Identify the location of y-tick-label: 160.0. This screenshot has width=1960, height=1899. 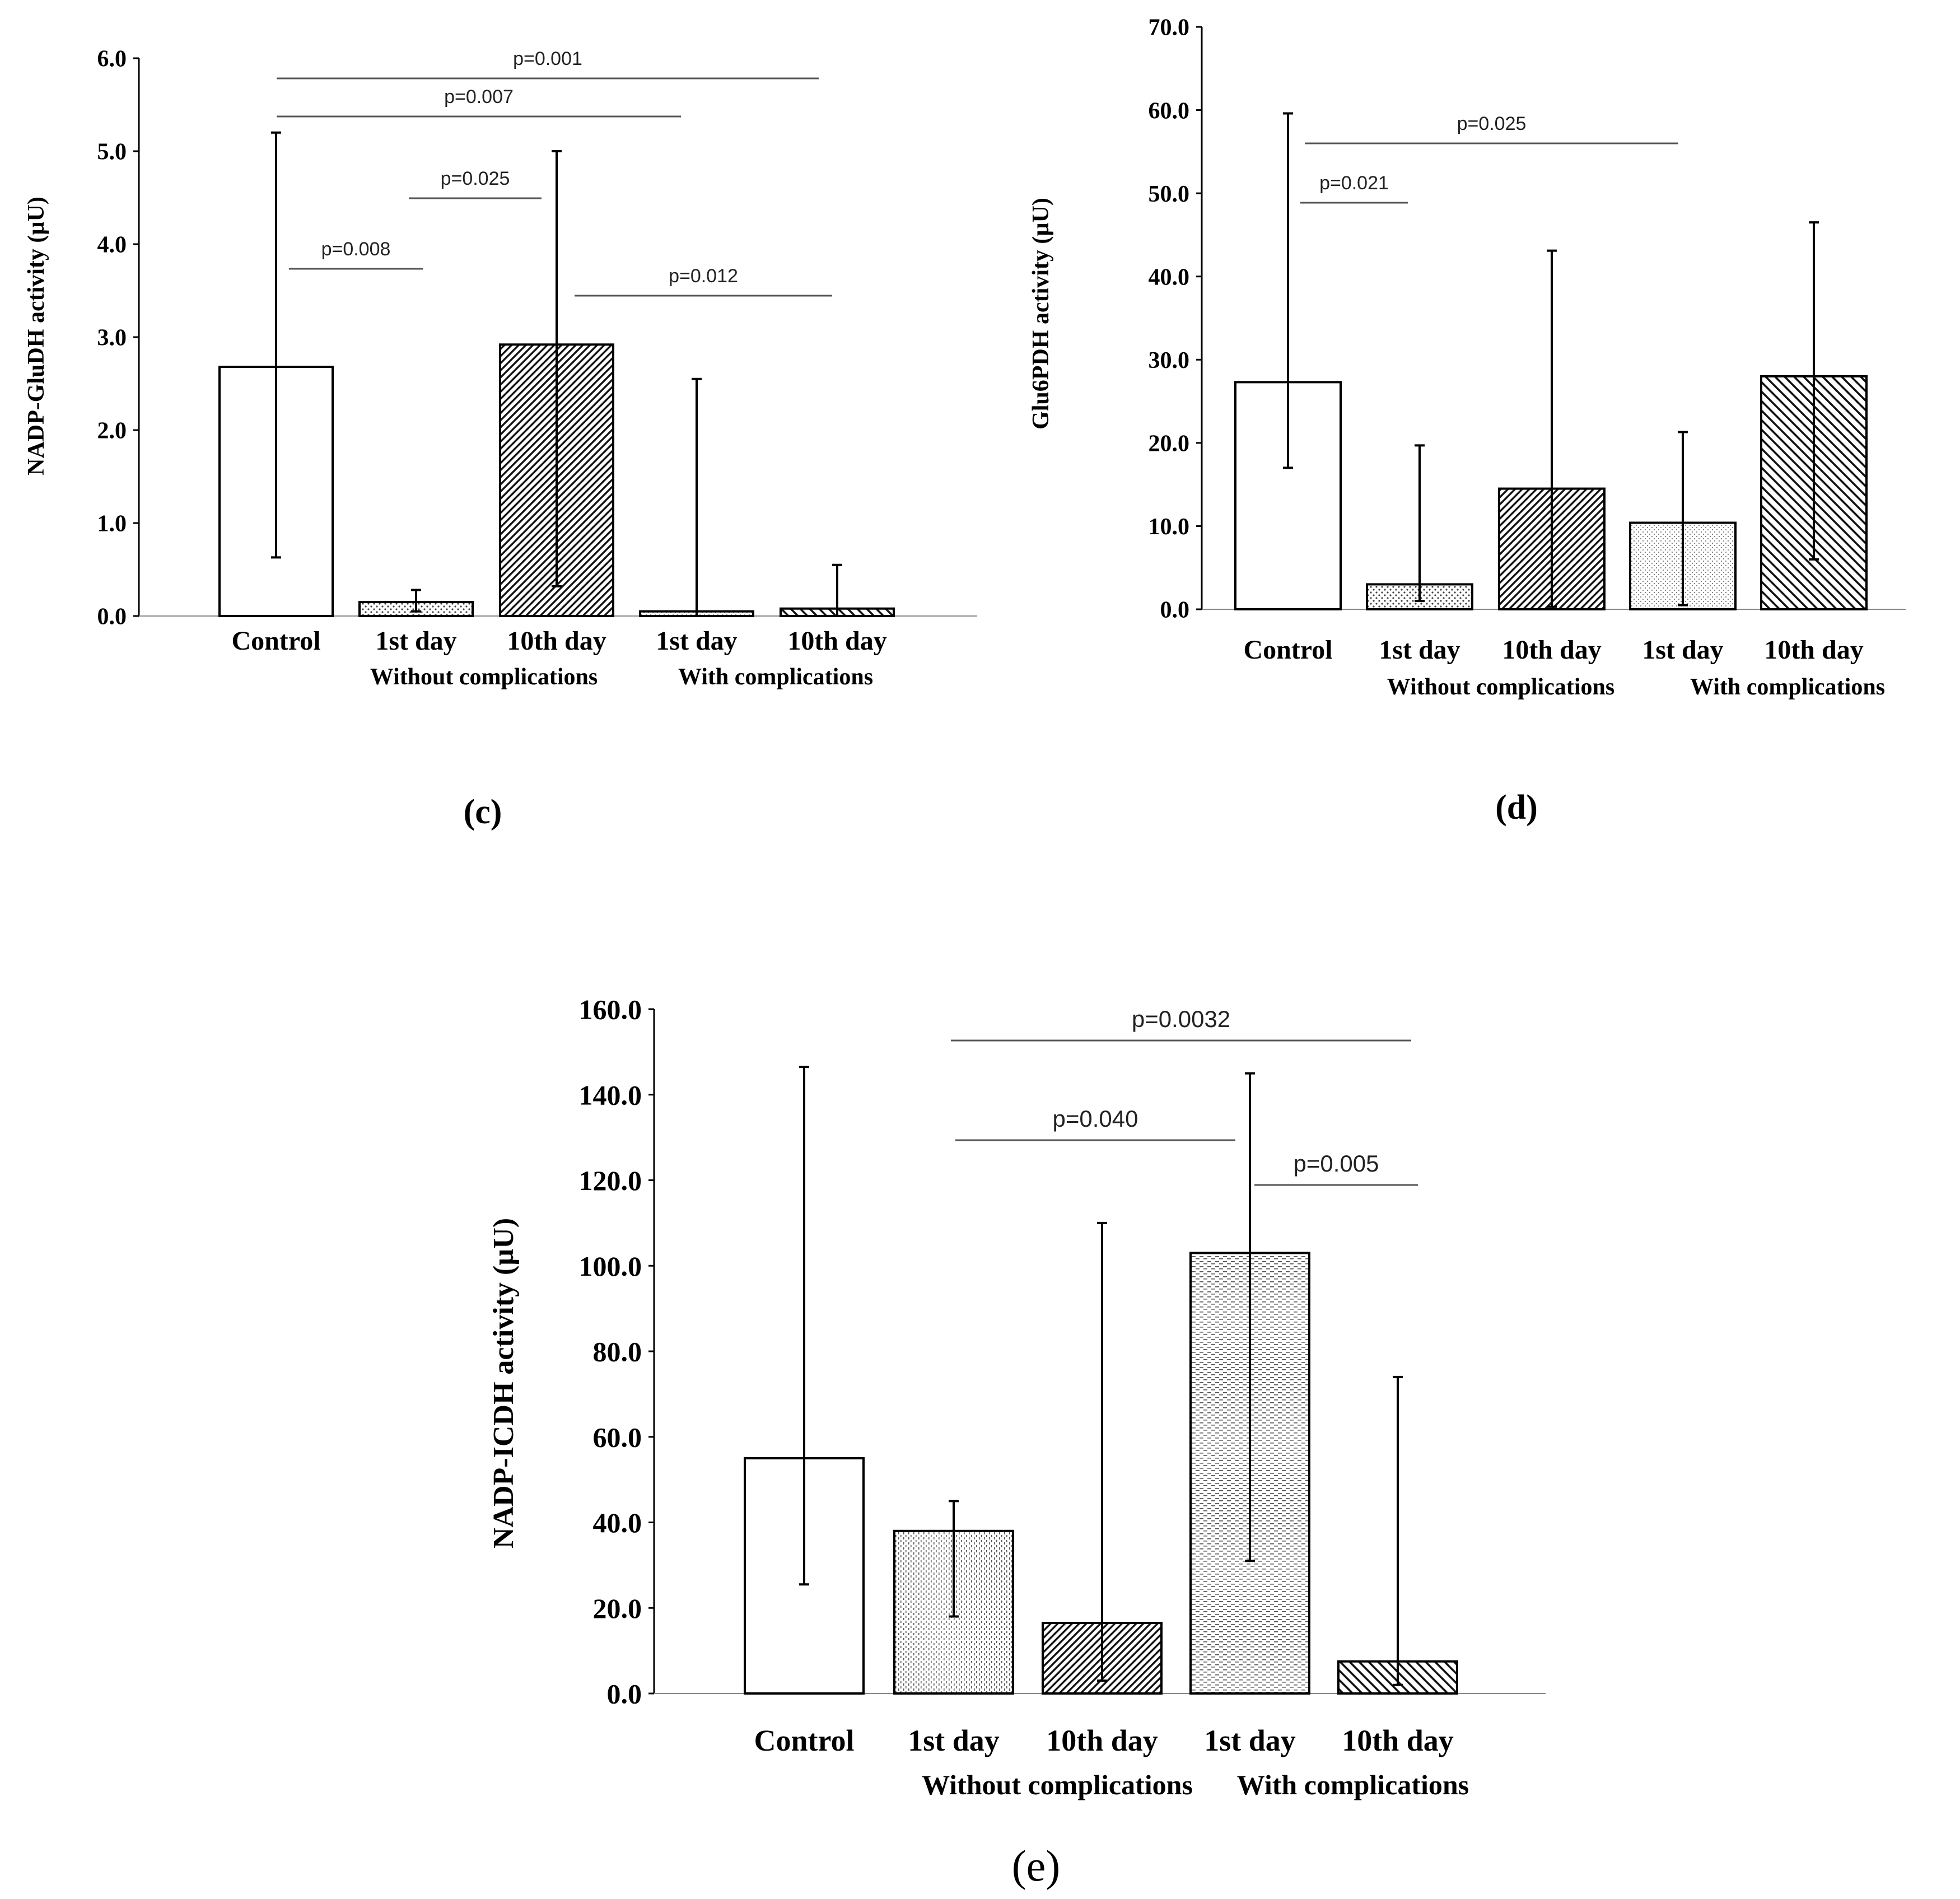
(611, 1009).